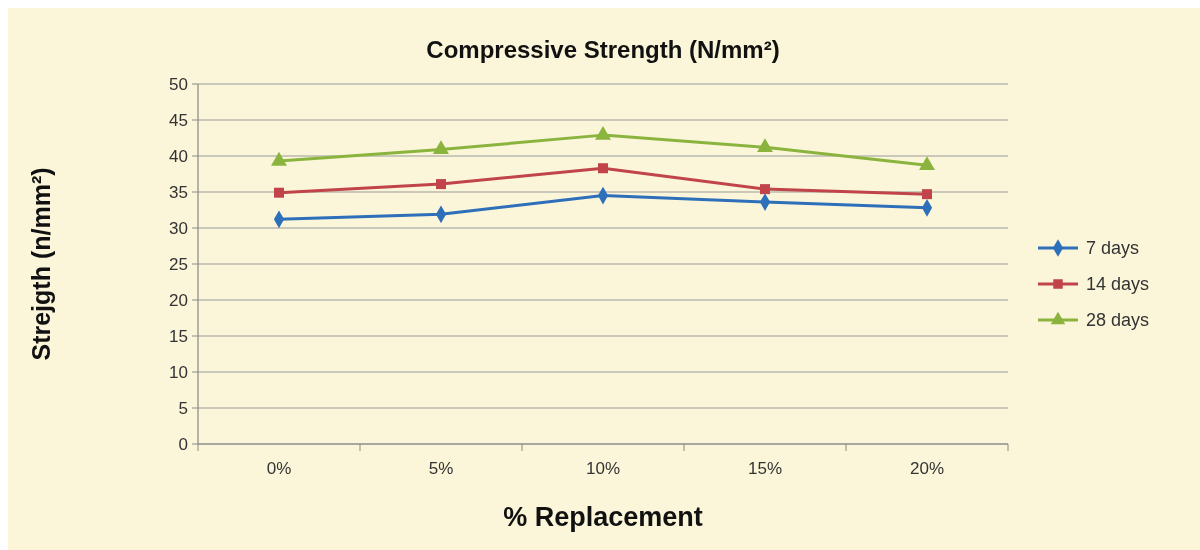 Image resolution: width=1200 pixels, height=550 pixels. What do you see at coordinates (603, 49) in the screenshot?
I see `chart-title: Compressive Strength (N/mm²)` at bounding box center [603, 49].